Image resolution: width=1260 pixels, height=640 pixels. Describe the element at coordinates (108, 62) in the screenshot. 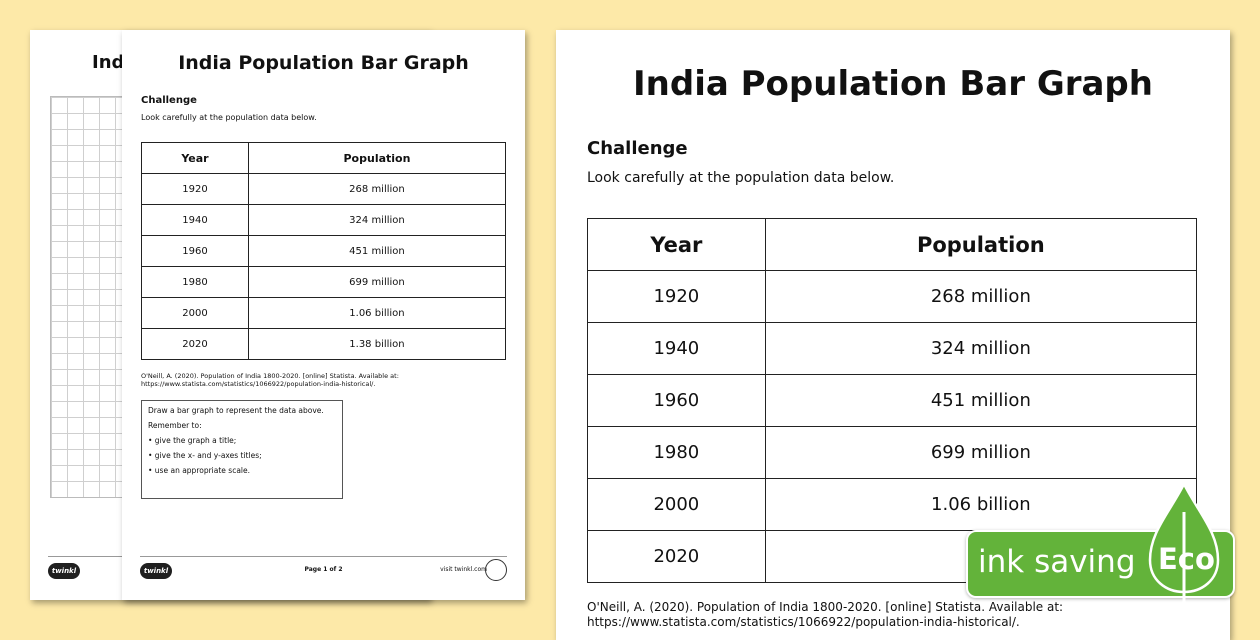

I see `back-page-title: Ind` at that location.